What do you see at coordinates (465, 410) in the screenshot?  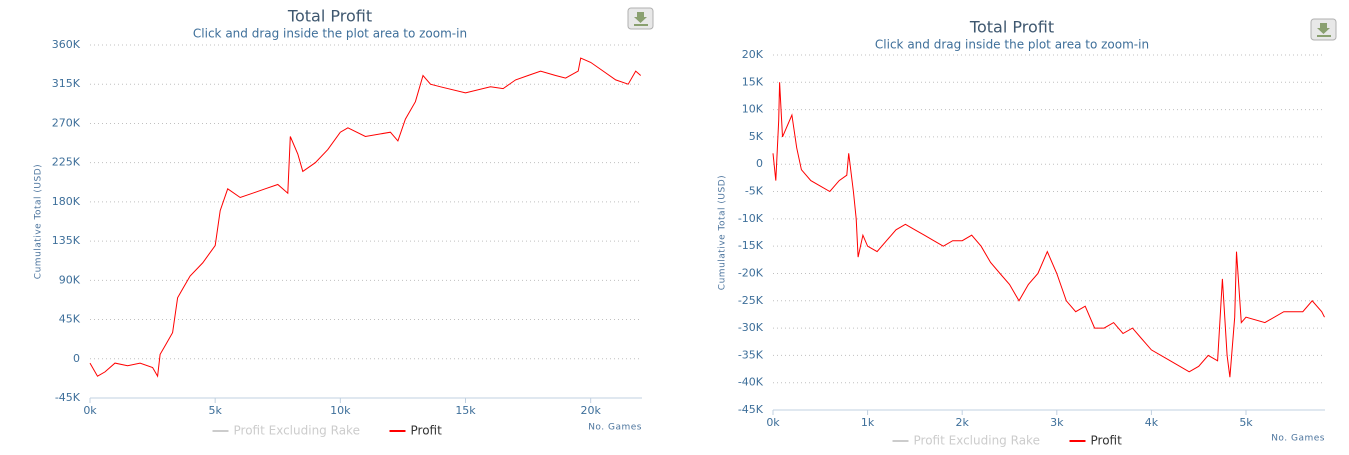 I see `x-tick-label: 15k` at bounding box center [465, 410].